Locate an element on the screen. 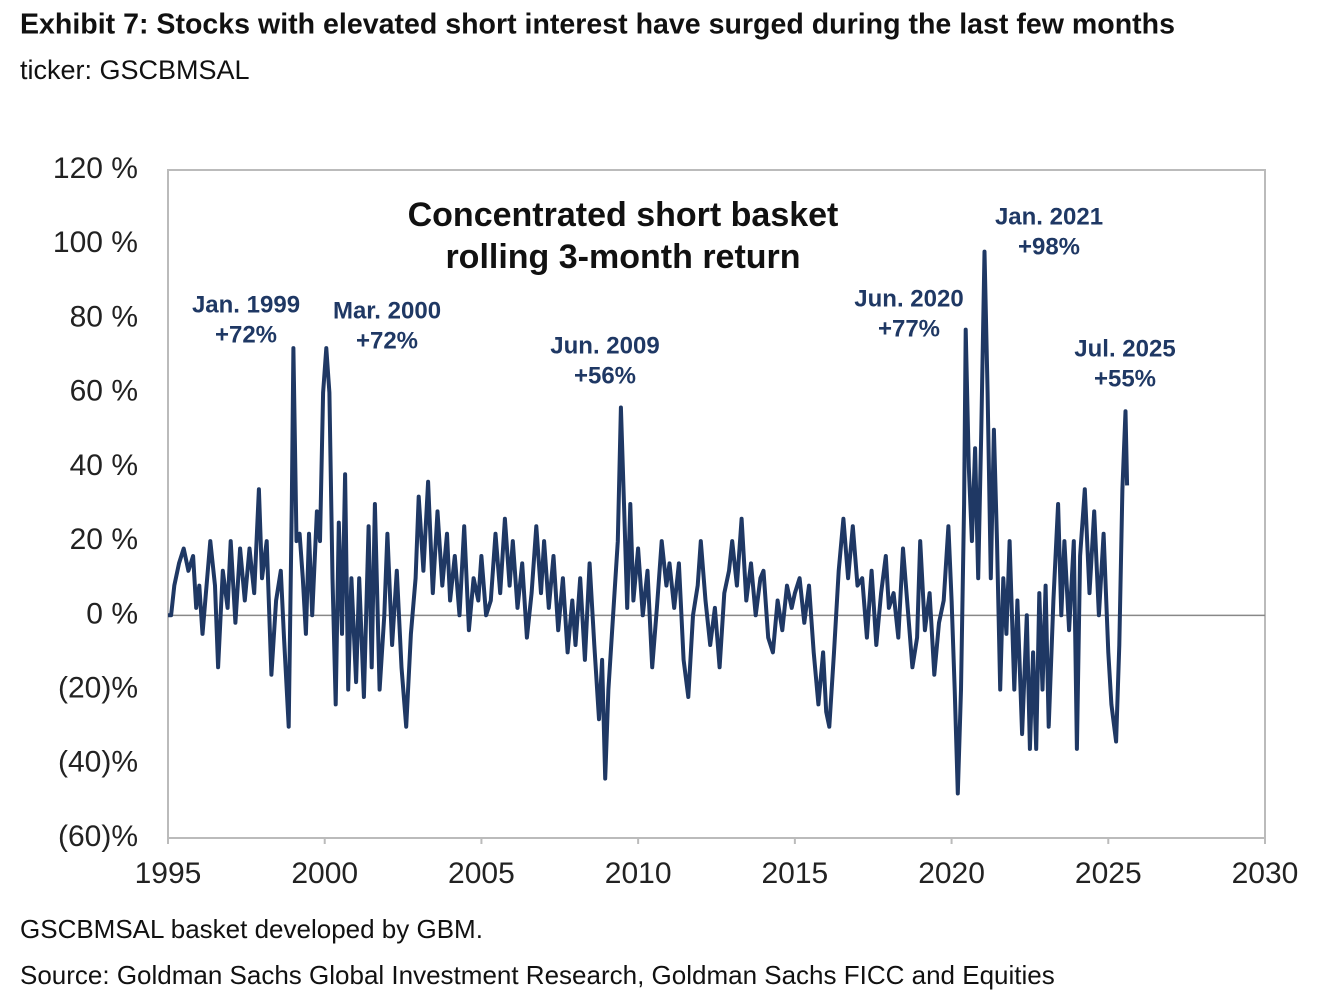  y-tick-label: (40)% is located at coordinates (98, 762).